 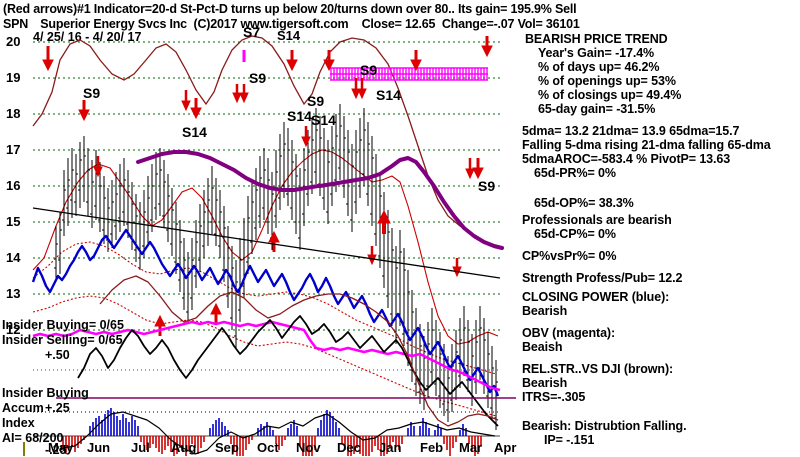 What do you see at coordinates (308, 447) in the screenshot?
I see `x-tick-nov: Nov` at bounding box center [308, 447].